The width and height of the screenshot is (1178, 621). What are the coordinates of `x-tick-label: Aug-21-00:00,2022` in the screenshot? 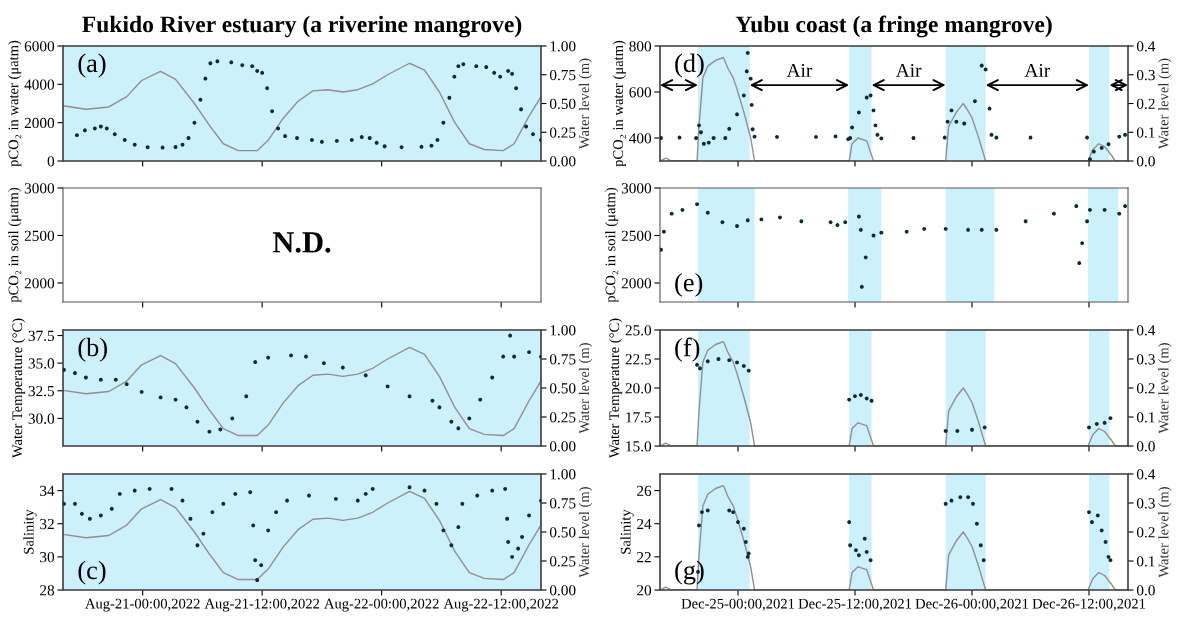 It's located at (142, 605).